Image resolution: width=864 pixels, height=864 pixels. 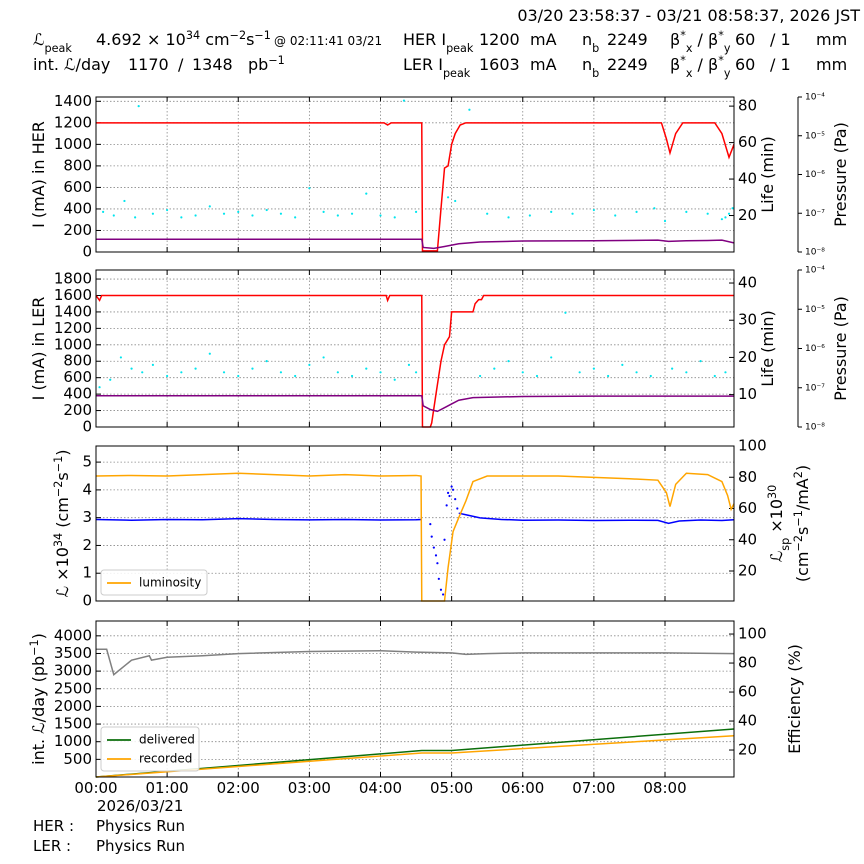 What do you see at coordinates (95, 788) in the screenshot?
I see `x-tick-label: 00:00` at bounding box center [95, 788].